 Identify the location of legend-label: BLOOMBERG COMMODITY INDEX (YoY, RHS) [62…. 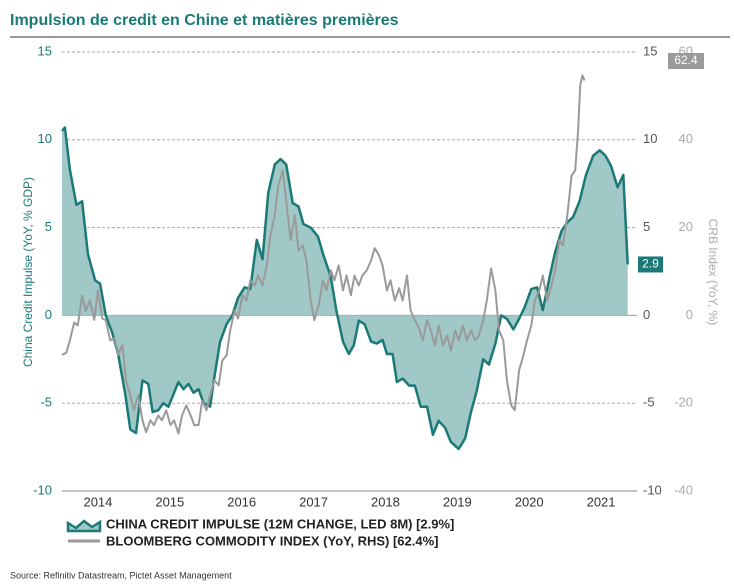
(272, 540).